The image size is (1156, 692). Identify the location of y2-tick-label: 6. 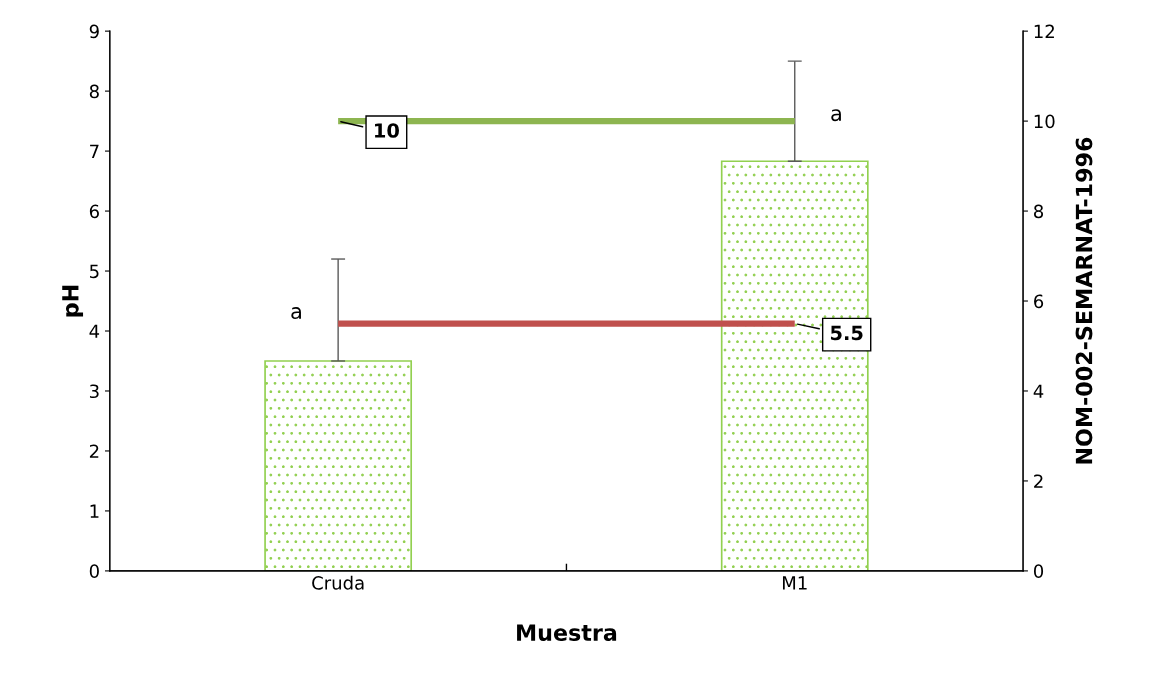
(1039, 301).